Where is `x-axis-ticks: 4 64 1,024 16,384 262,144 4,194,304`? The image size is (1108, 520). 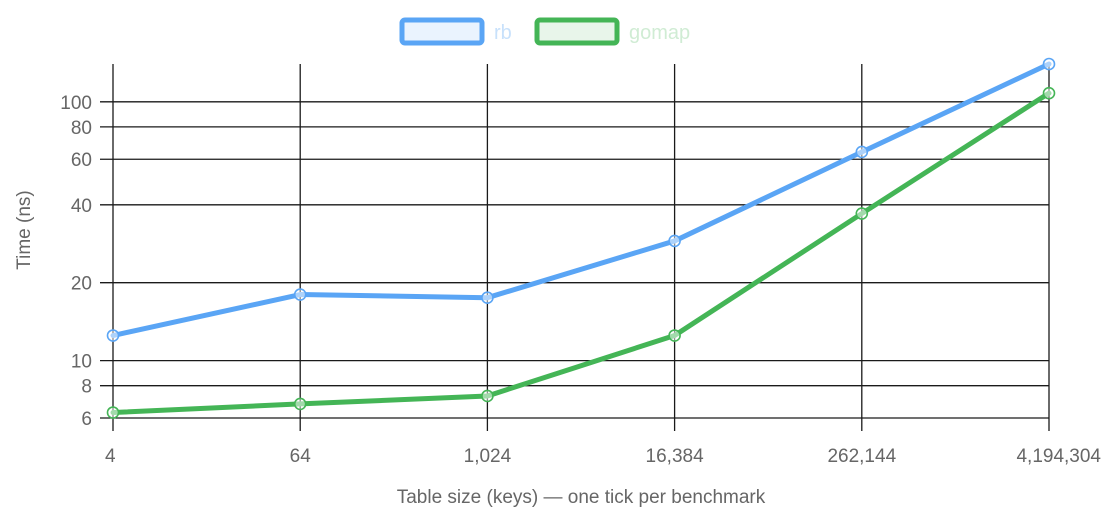 x-axis-ticks: 4 64 1,024 16,384 262,144 4,194,304 is located at coordinates (603, 456).